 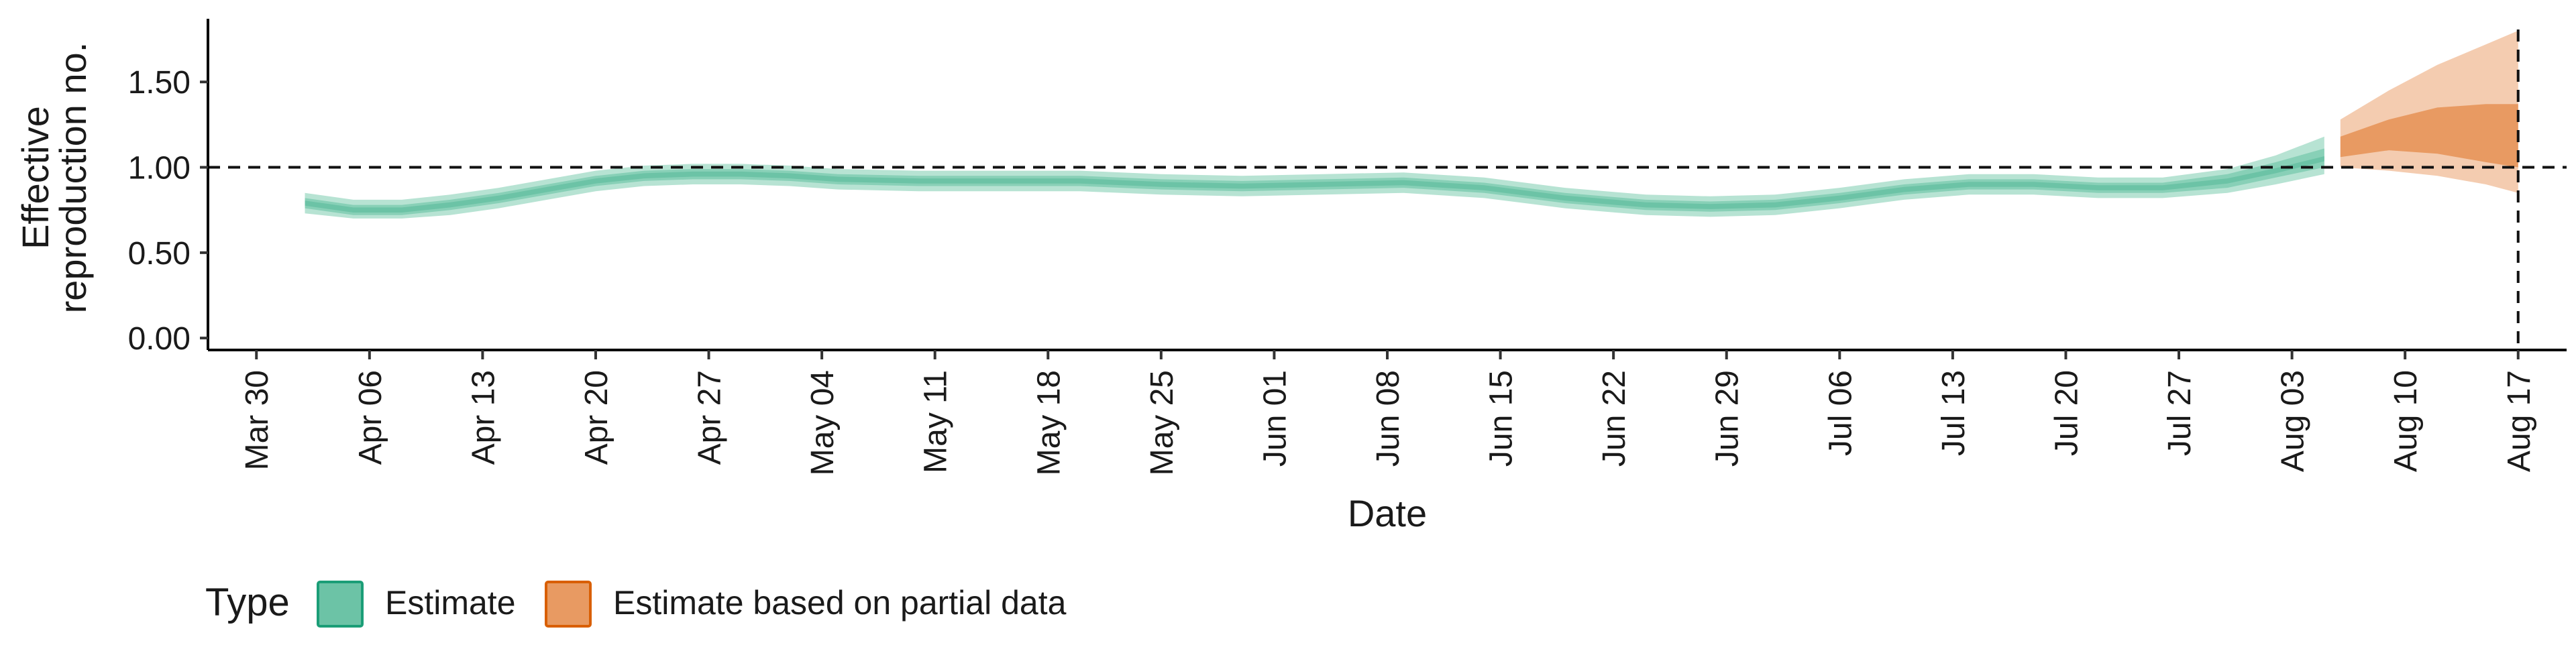 What do you see at coordinates (450, 603) in the screenshot?
I see `legend-label-estimate: Estimate` at bounding box center [450, 603].